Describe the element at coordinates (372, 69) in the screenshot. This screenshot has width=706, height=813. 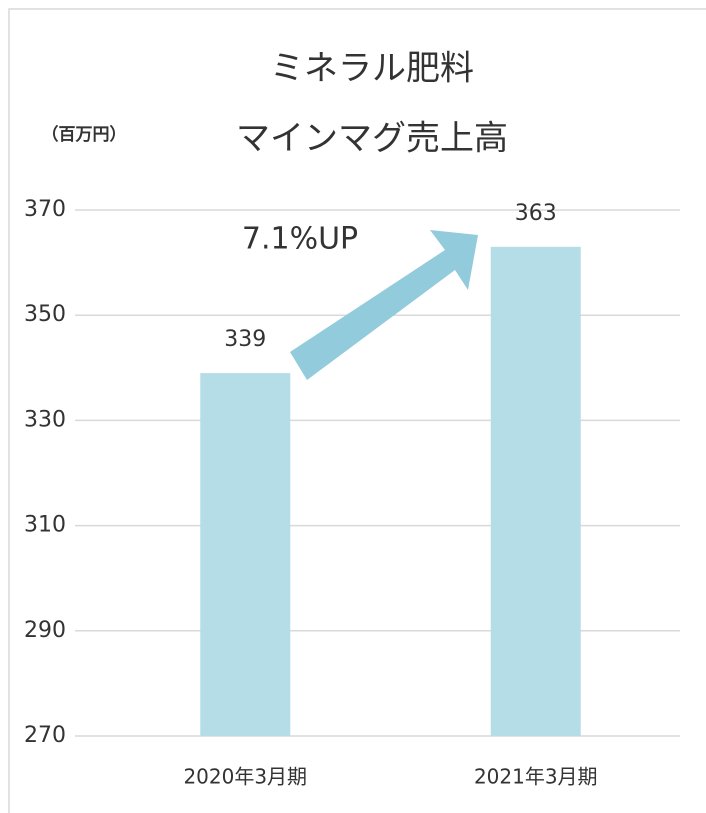
I see `chart-title: ミネラル肥料` at that location.